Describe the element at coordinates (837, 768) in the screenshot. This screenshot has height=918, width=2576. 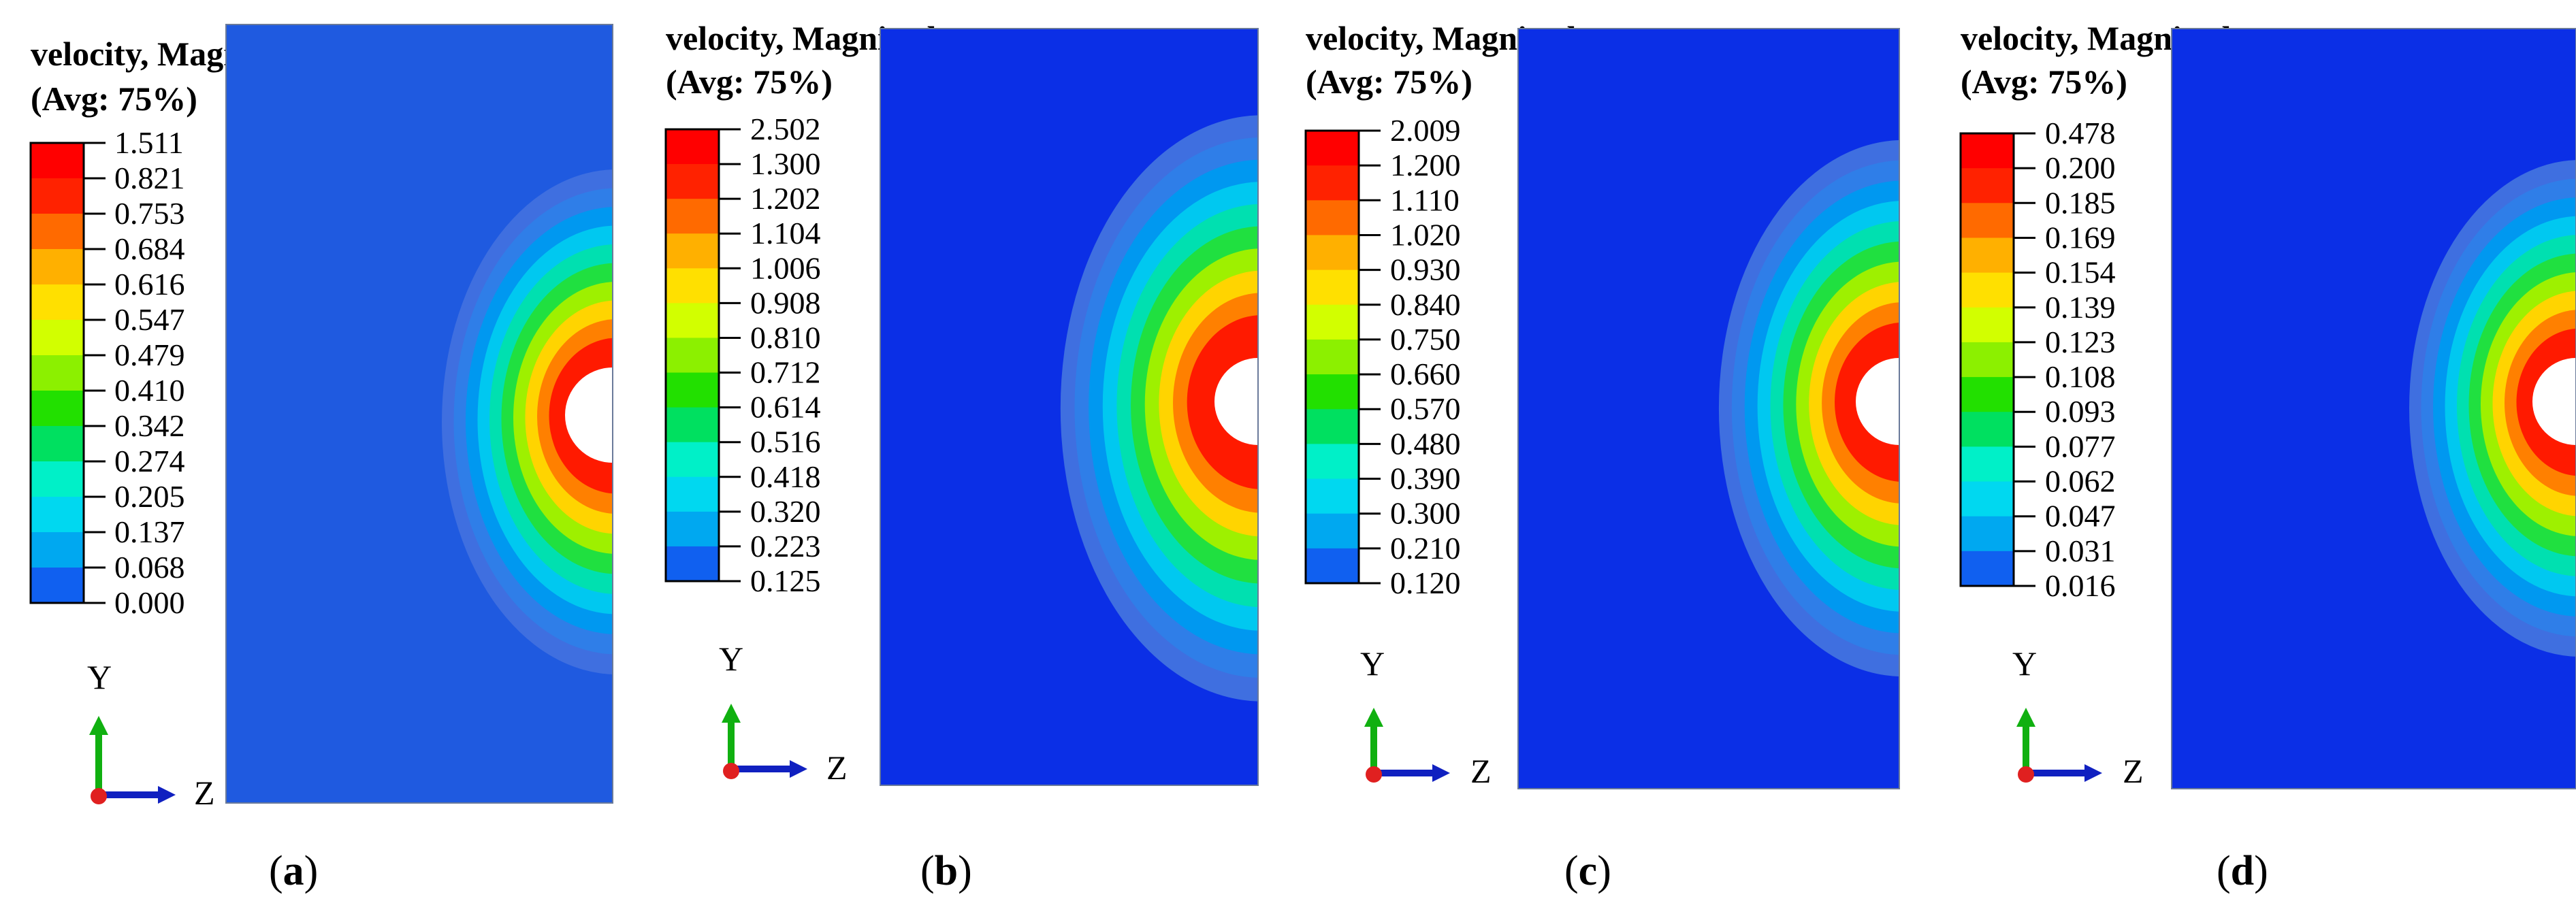
I see `axis-z-label-b: Z` at that location.